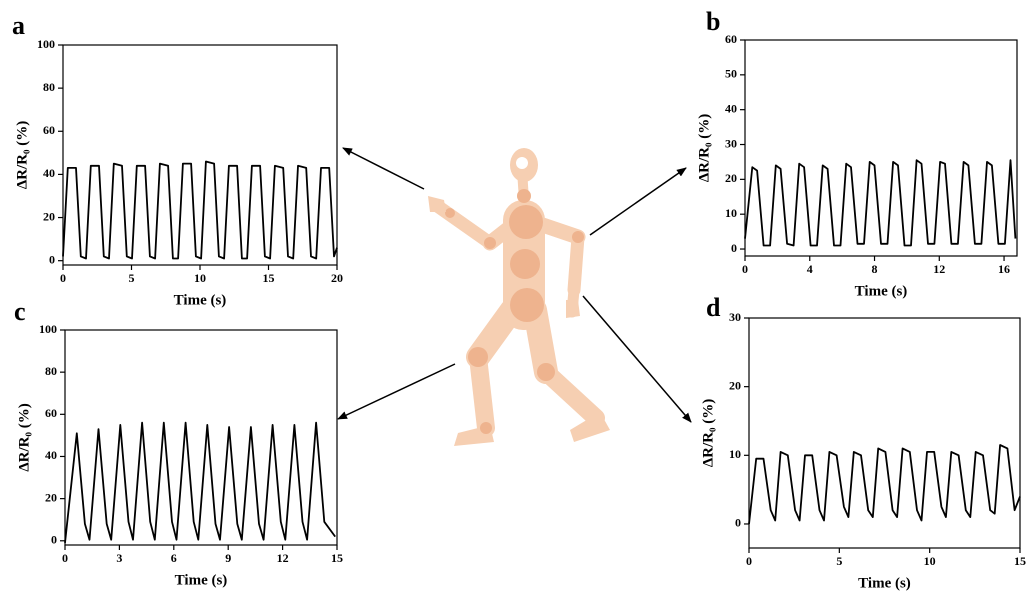 The width and height of the screenshot is (1032, 599). I want to click on human-figure, so click(519, 297).